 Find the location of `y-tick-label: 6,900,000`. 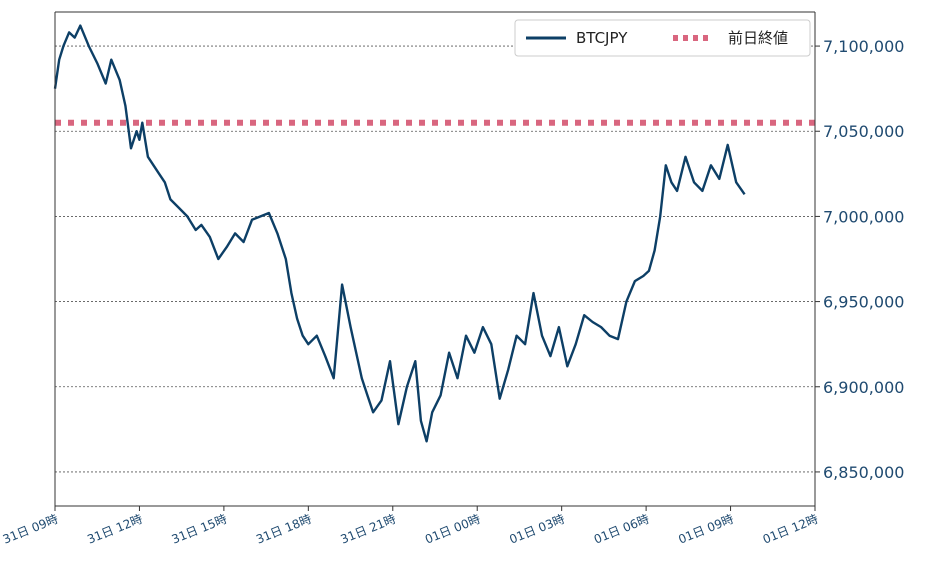

y-tick-label: 6,900,000 is located at coordinates (863, 387).